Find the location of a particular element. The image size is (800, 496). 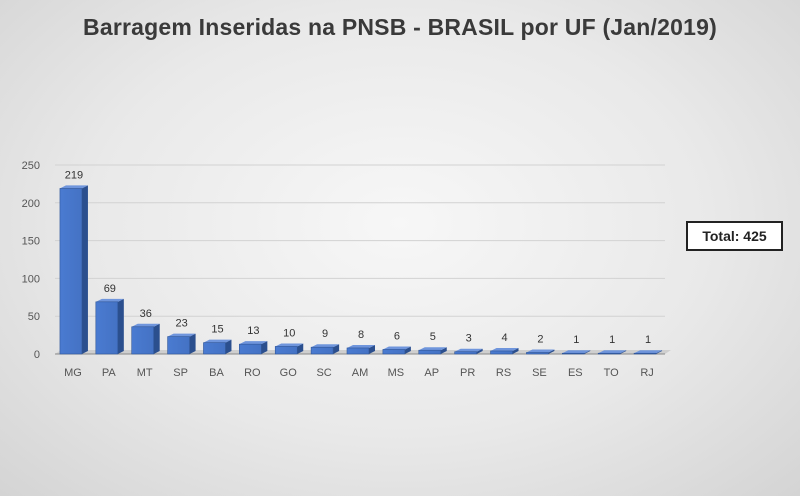

y-tick-label: 0 is located at coordinates (37, 355).